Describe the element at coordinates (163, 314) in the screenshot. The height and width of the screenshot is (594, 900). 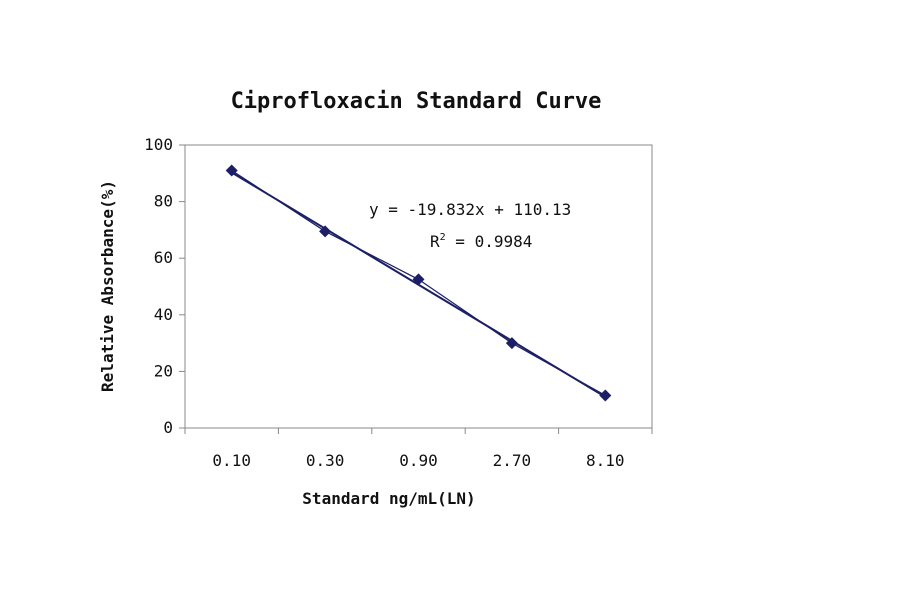
I see `y-tick-label: 40` at that location.